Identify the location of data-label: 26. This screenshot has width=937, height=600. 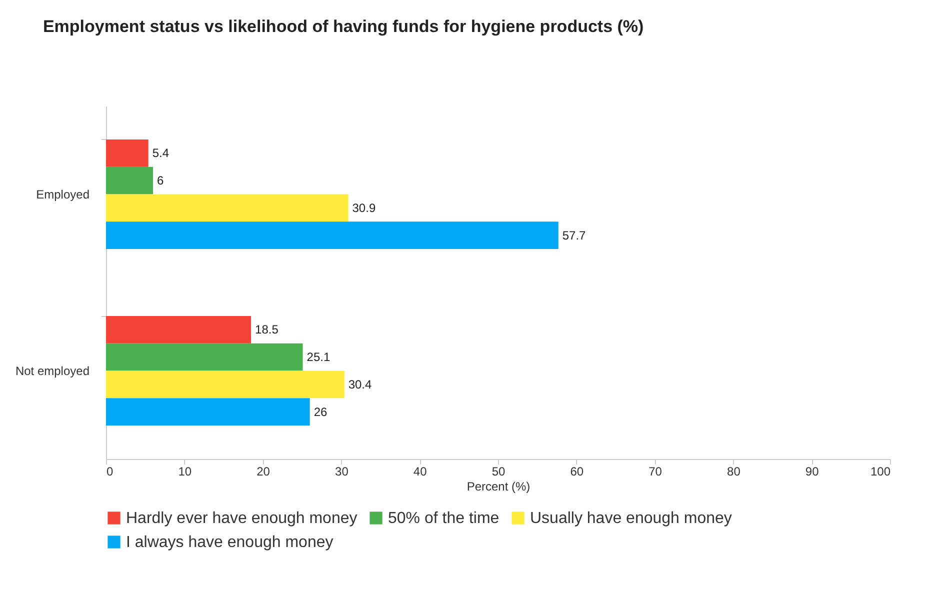
(321, 411).